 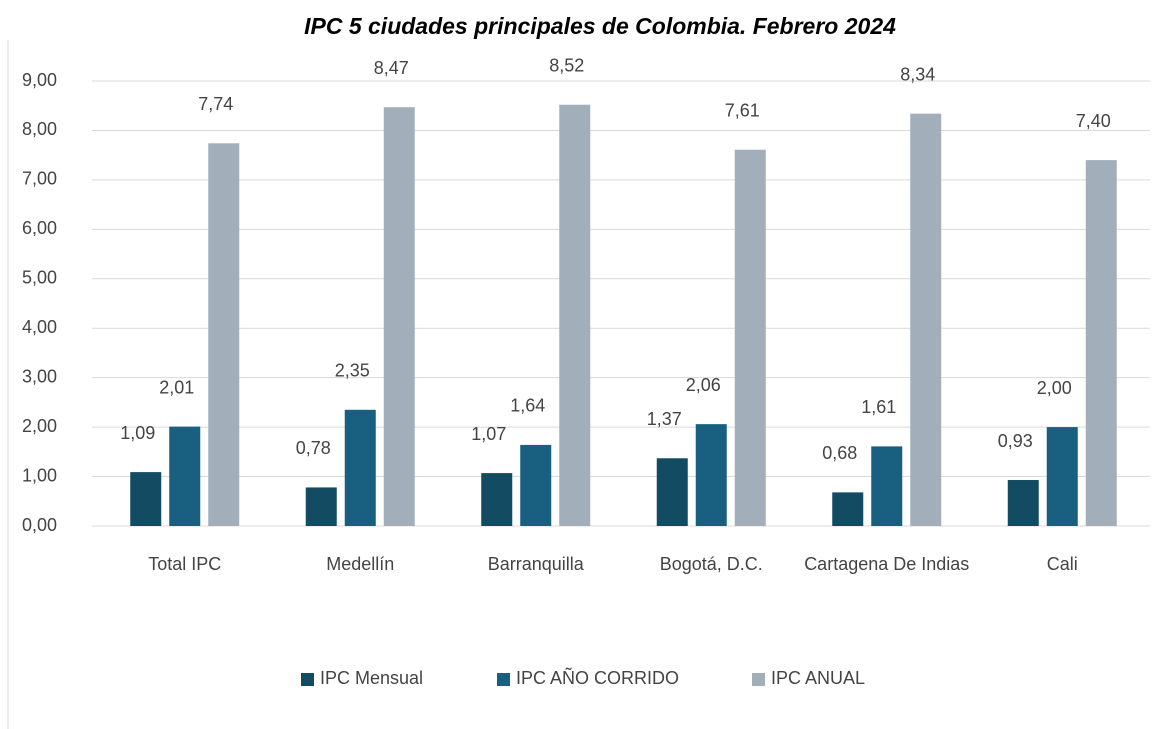 What do you see at coordinates (391, 68) in the screenshot?
I see `value-label: 8,47` at bounding box center [391, 68].